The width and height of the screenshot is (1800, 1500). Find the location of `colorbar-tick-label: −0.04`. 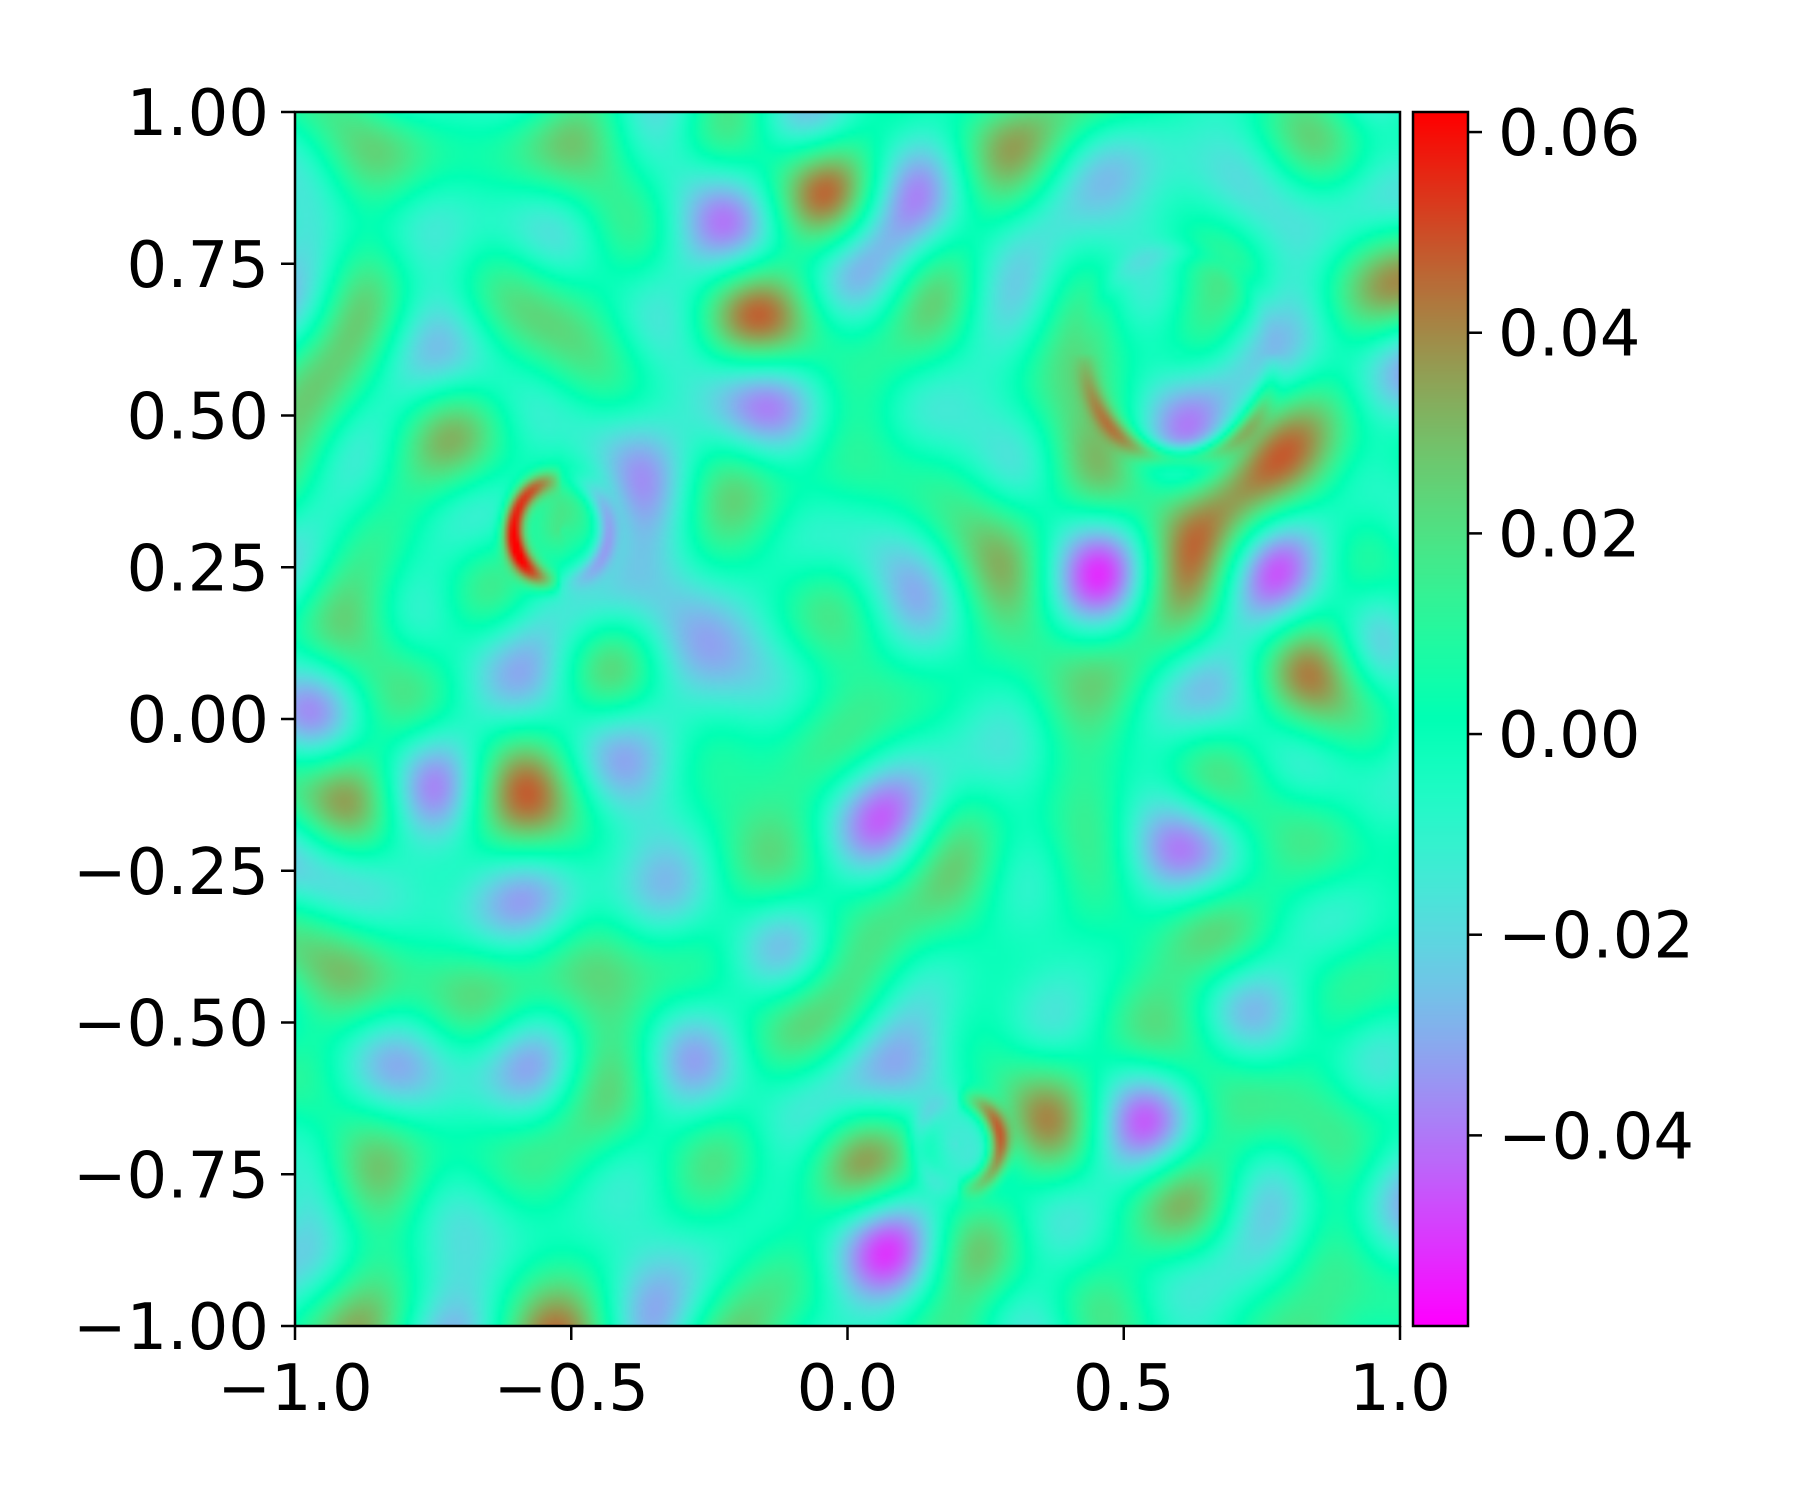

colorbar-tick-label: −0.04 is located at coordinates (1596, 1137).